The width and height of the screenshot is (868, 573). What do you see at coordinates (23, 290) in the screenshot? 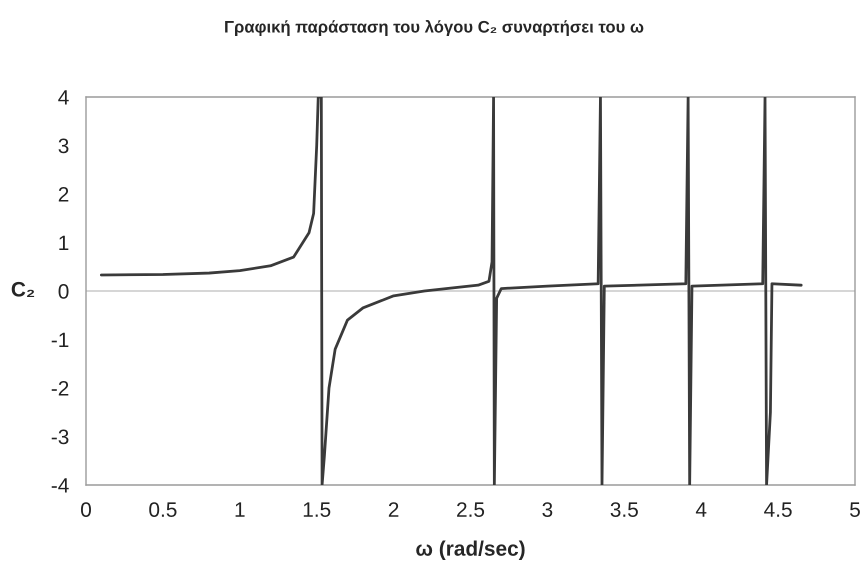
I see `y-axis-title: C₂` at bounding box center [23, 290].